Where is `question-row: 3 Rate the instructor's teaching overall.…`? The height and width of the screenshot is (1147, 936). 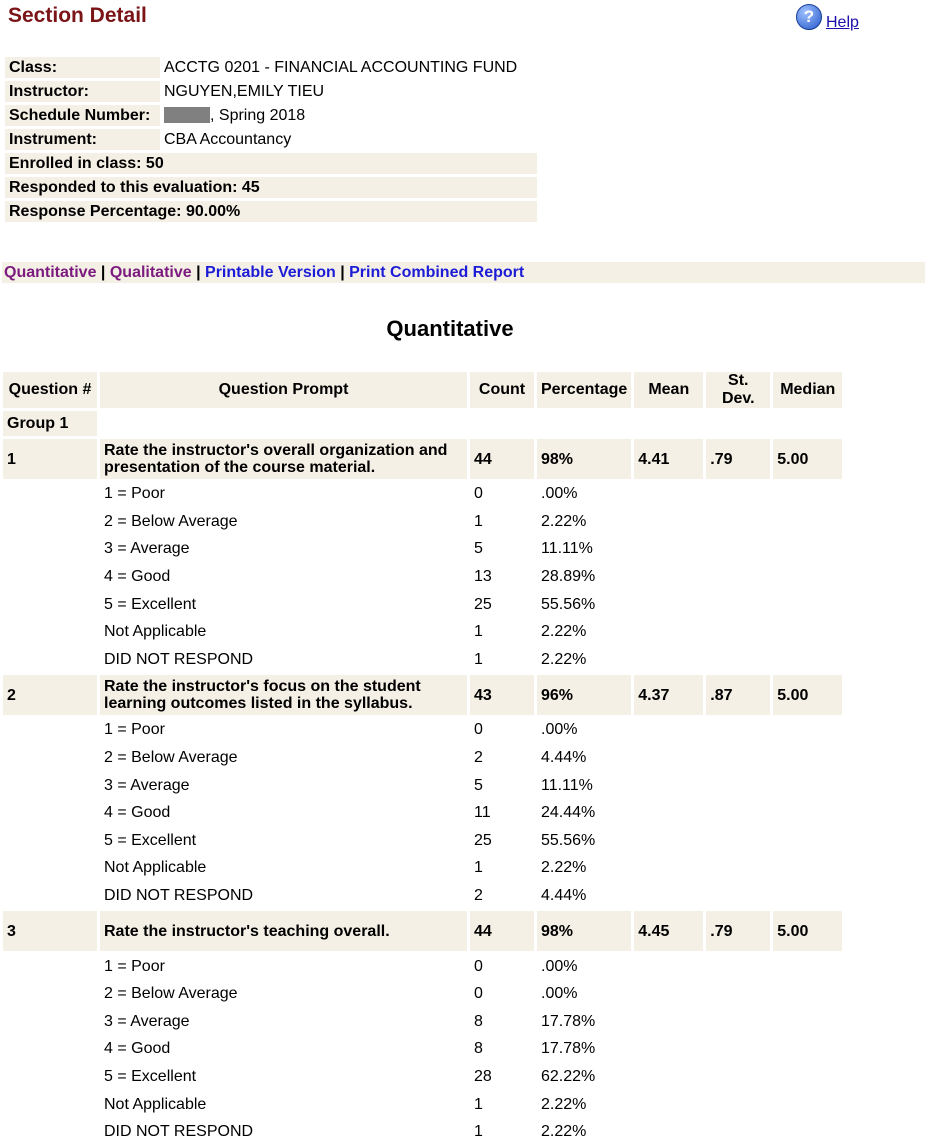
question-row: 3 Rate the instructor's teaching overall.… is located at coordinates (423, 931).